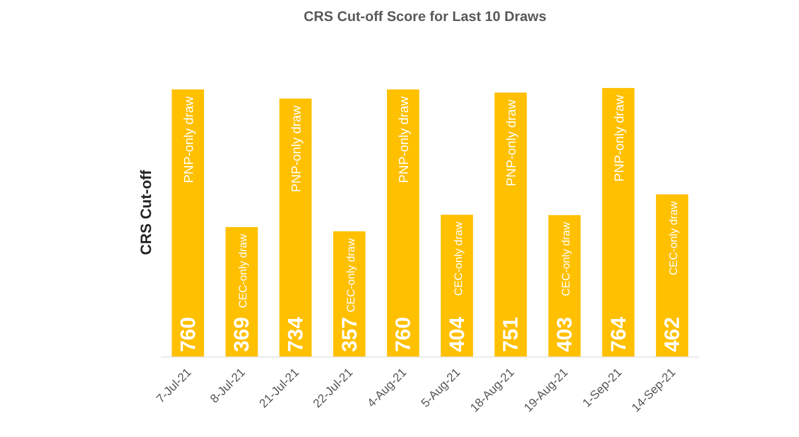 This screenshot has width=799, height=437. What do you see at coordinates (146, 212) in the screenshot?
I see `y-axis-title: CRS Cut-off` at bounding box center [146, 212].